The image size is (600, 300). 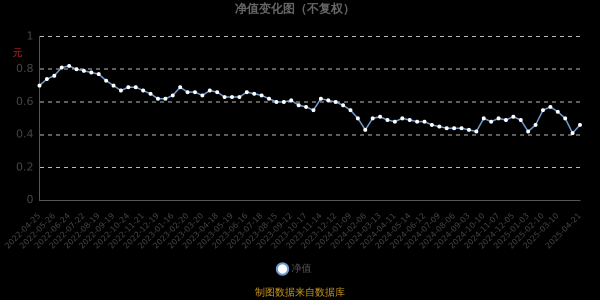 What do you see at coordinates (30, 35) in the screenshot?
I see `y-tick-label: 1` at bounding box center [30, 35].